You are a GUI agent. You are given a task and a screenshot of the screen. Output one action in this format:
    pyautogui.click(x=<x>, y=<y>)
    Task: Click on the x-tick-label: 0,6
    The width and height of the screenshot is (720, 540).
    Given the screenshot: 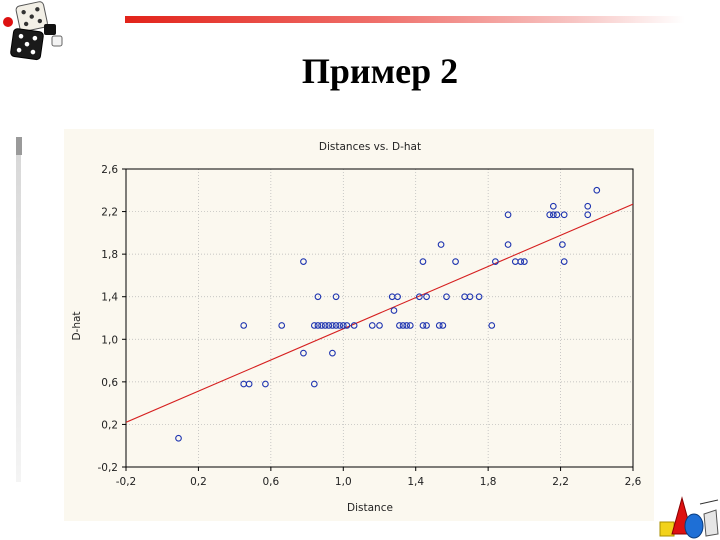 What is the action you would take?
    pyautogui.click(x=271, y=482)
    